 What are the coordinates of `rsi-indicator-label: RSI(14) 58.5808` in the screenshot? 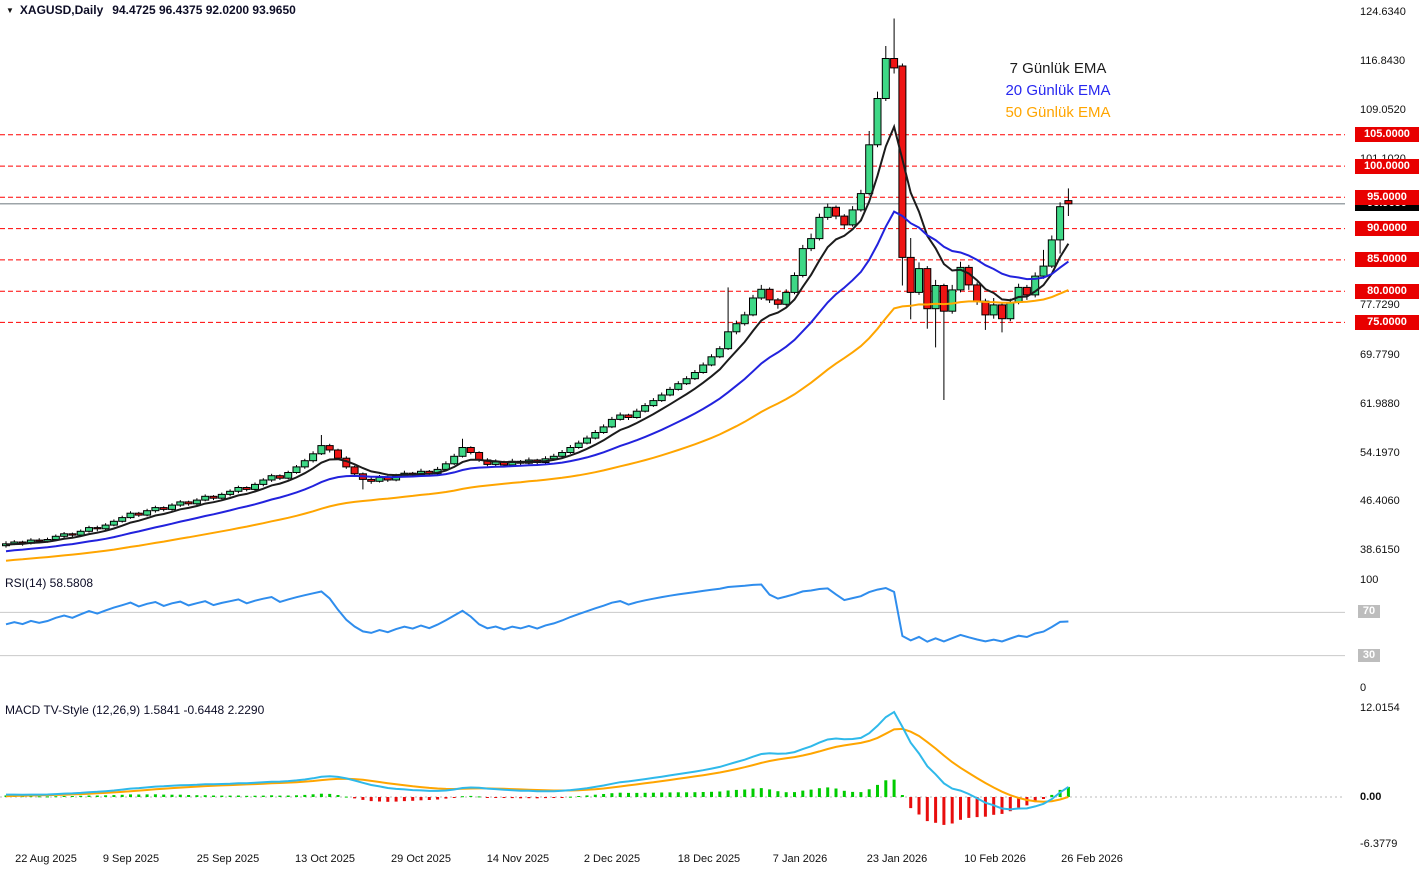 It's located at (49, 583).